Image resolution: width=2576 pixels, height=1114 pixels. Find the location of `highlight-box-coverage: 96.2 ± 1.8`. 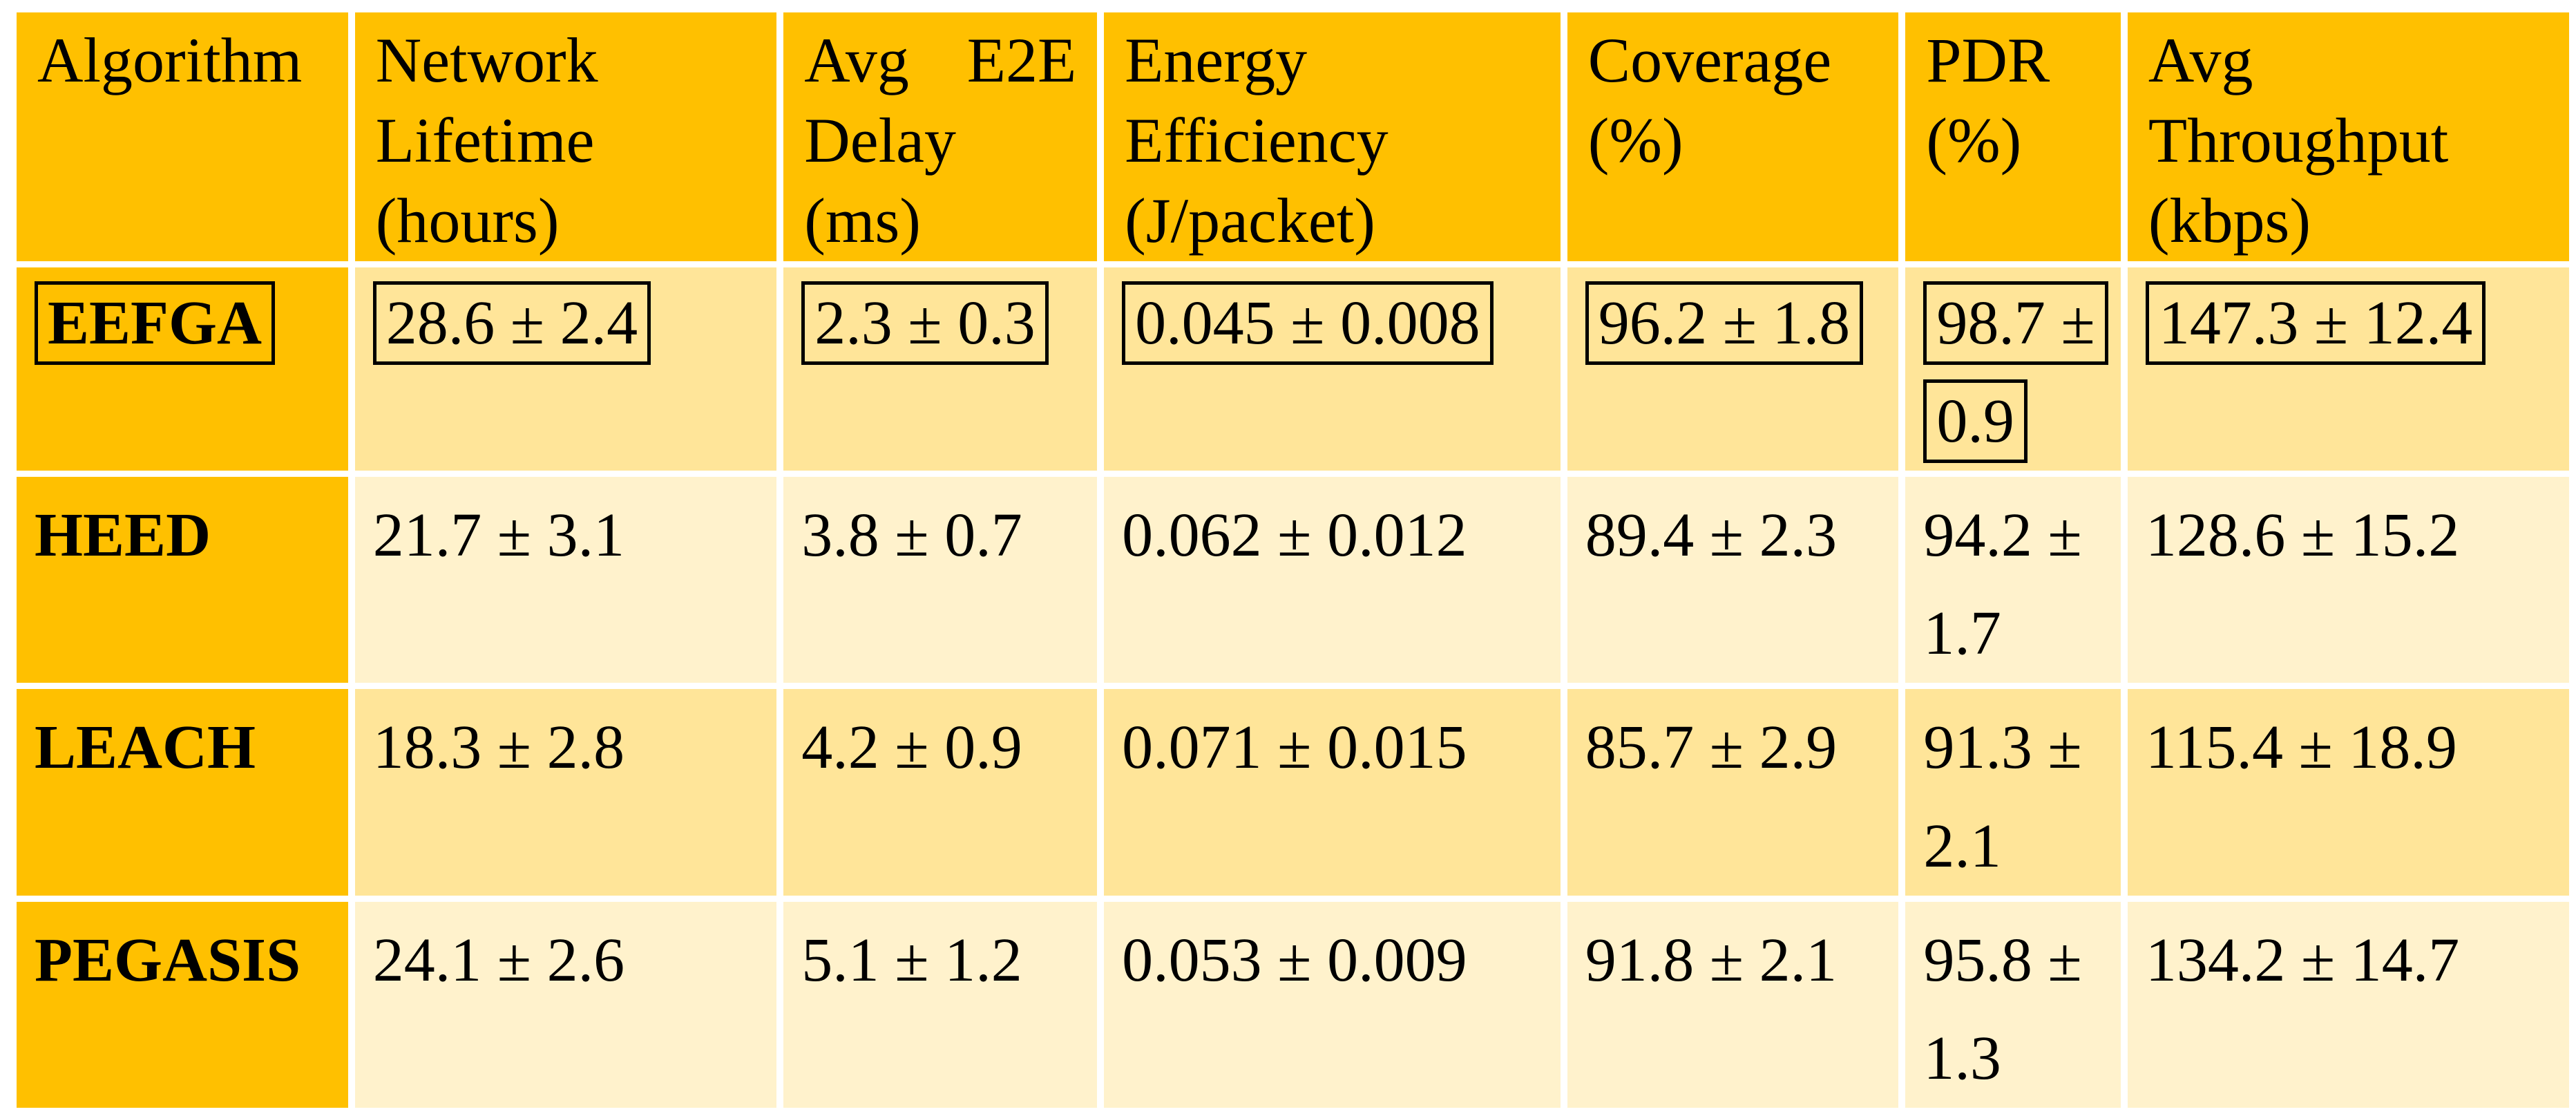

highlight-box-coverage: 96.2 ± 1.8 is located at coordinates (1724, 323).